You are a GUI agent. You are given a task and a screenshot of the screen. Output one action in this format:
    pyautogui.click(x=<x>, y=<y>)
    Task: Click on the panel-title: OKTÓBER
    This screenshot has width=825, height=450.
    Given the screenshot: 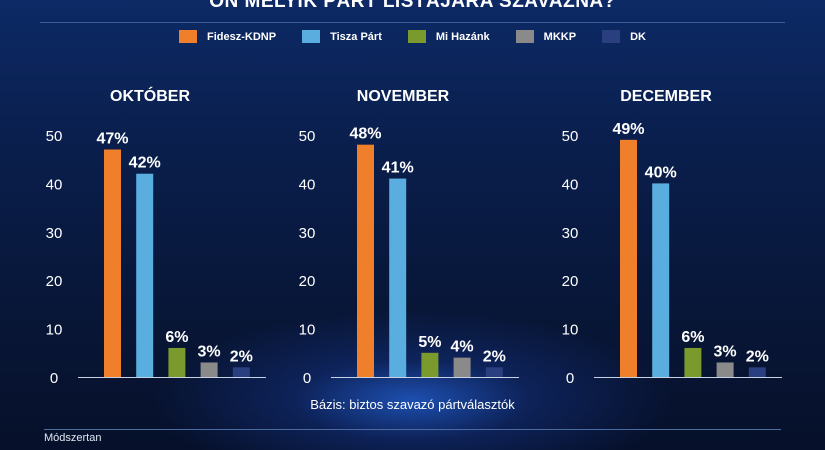 What is the action you would take?
    pyautogui.click(x=150, y=95)
    